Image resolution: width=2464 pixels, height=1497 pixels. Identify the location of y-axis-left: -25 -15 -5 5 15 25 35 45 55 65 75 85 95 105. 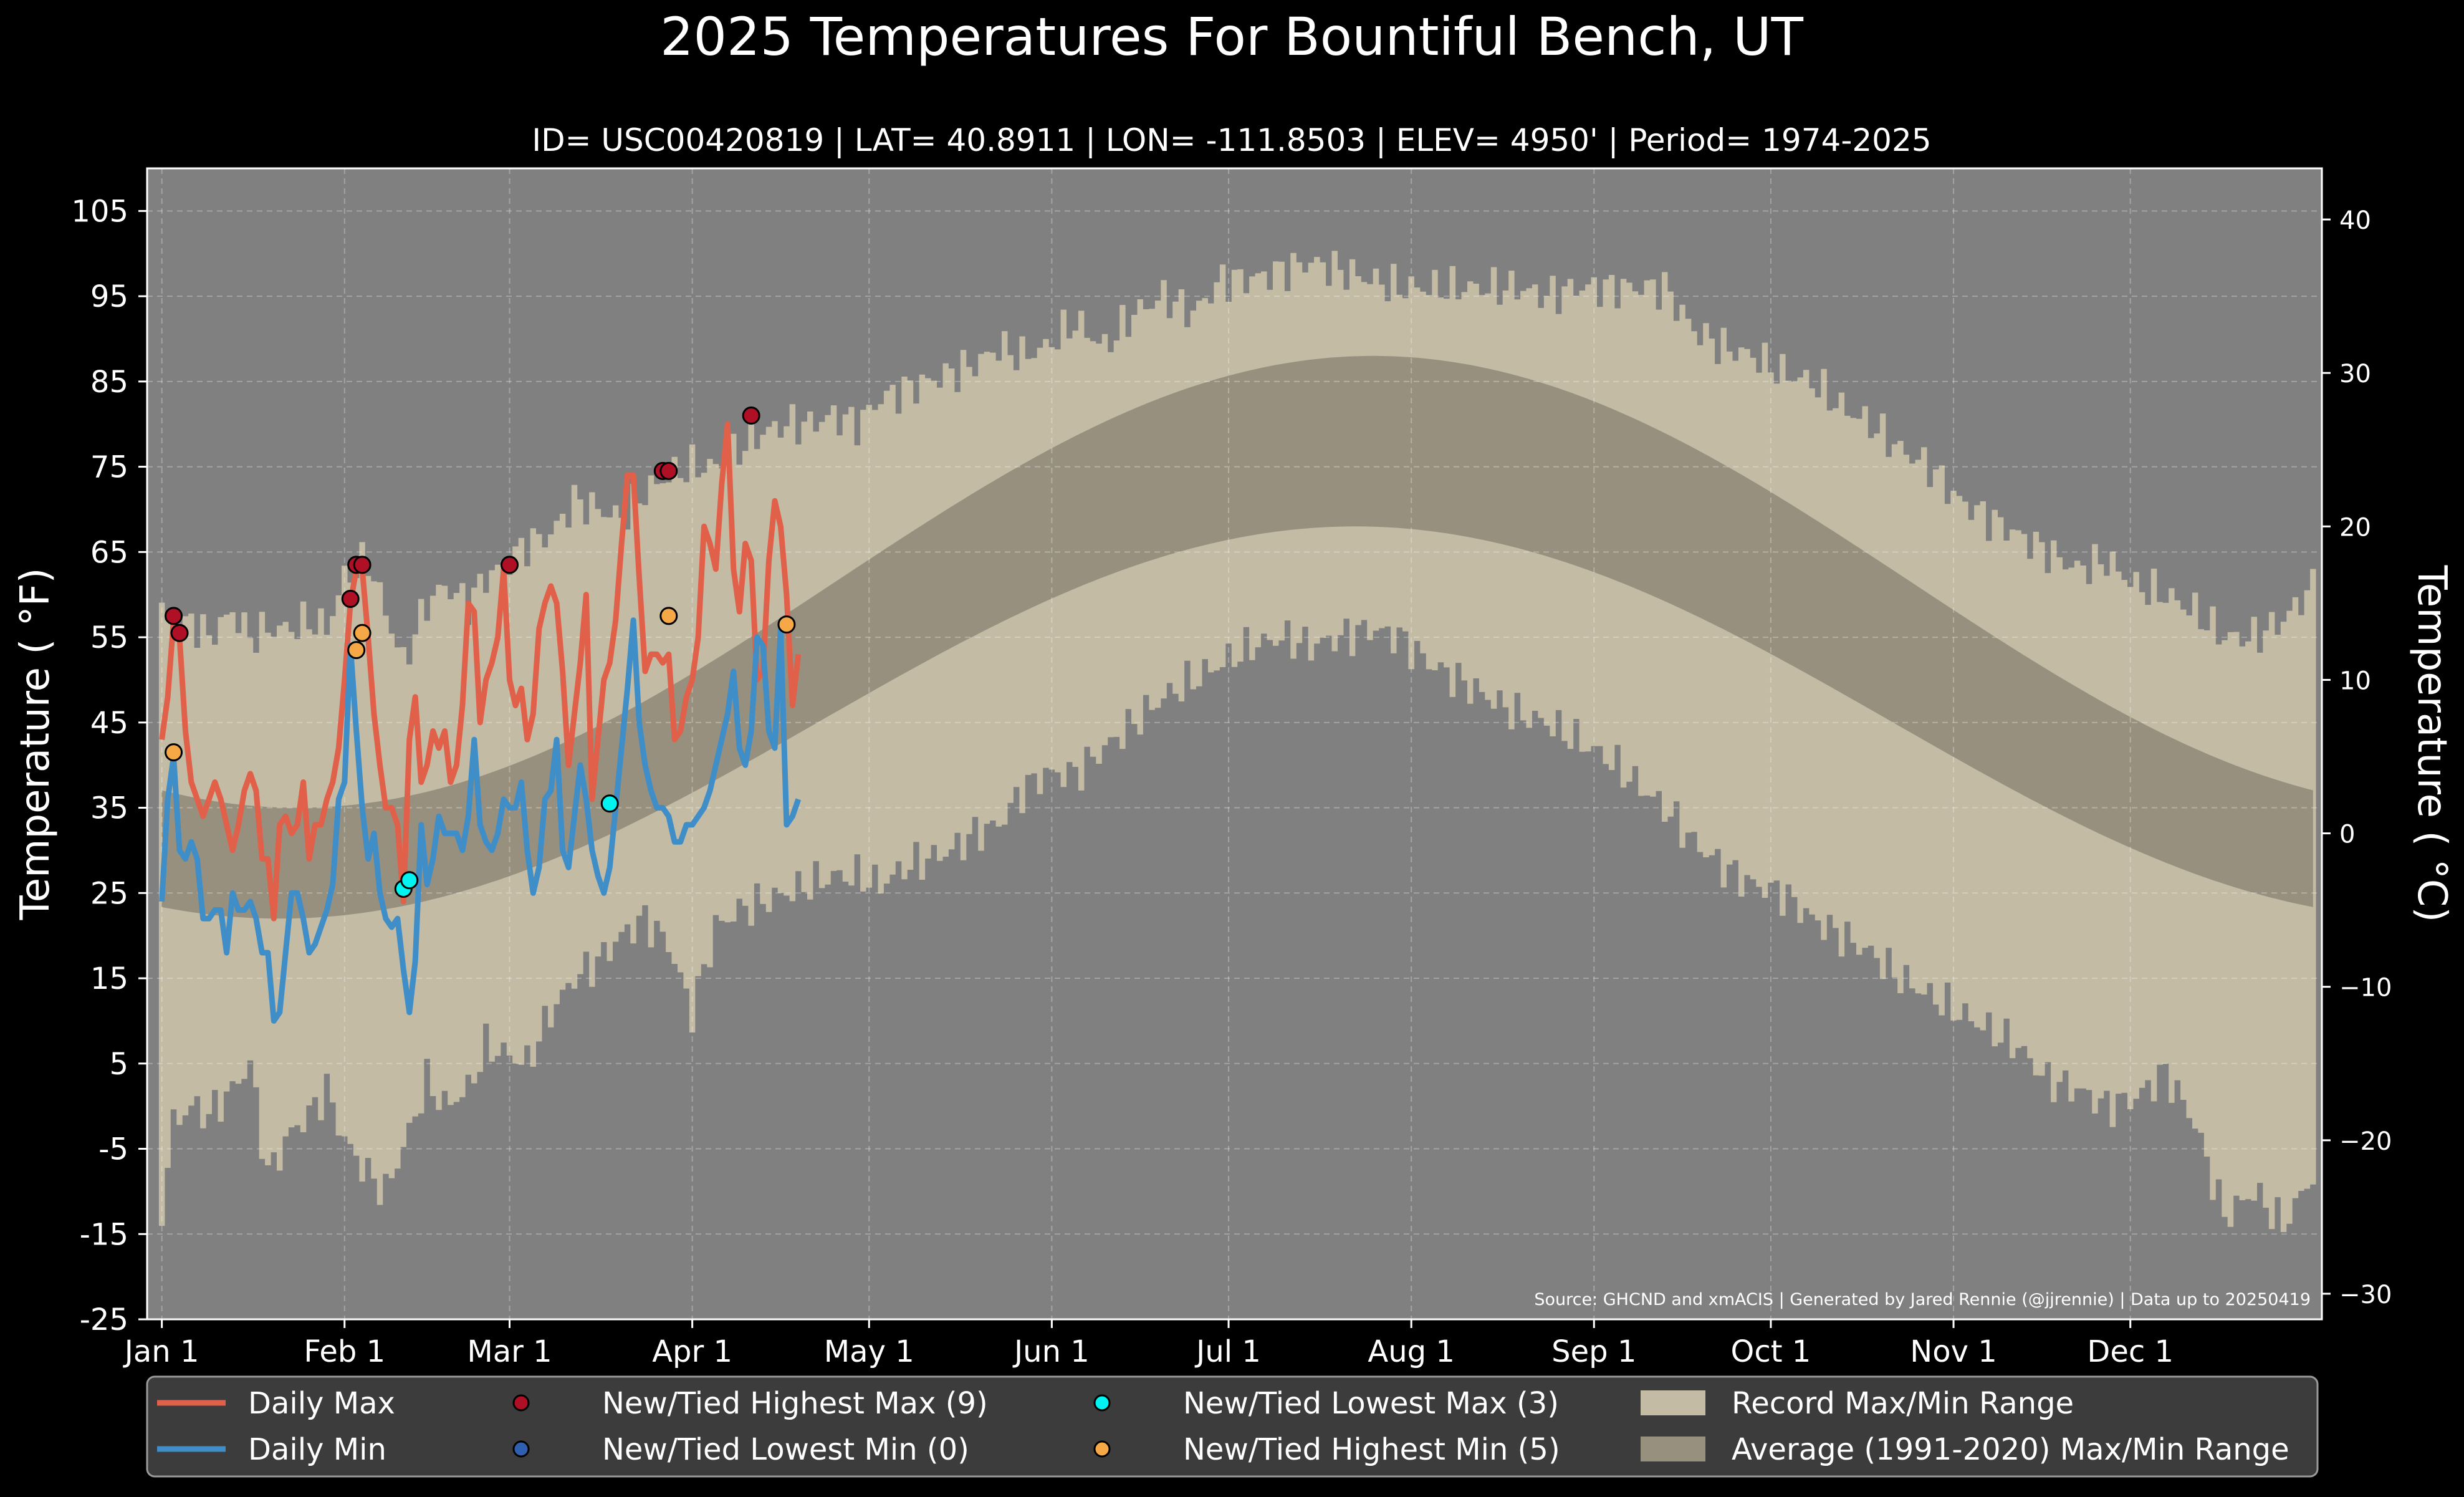
(109, 765).